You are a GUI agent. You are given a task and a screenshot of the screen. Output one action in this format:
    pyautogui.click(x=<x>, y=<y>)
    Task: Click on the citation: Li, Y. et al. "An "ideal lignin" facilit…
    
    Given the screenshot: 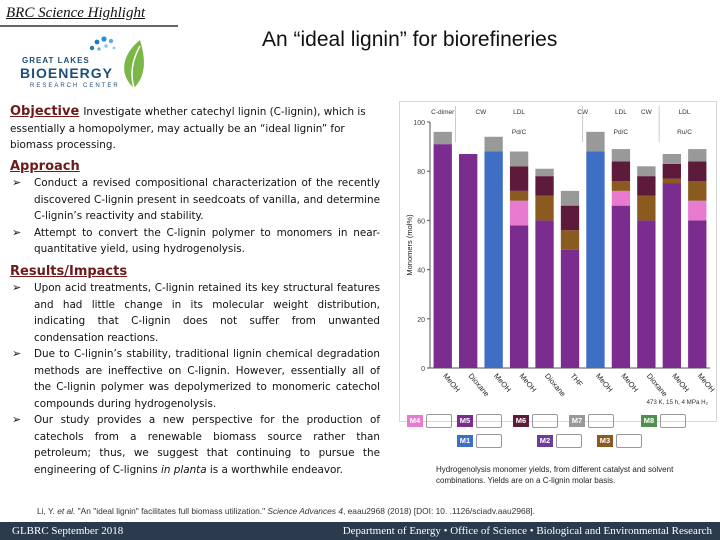 What is the action you would take?
    pyautogui.click(x=367, y=511)
    